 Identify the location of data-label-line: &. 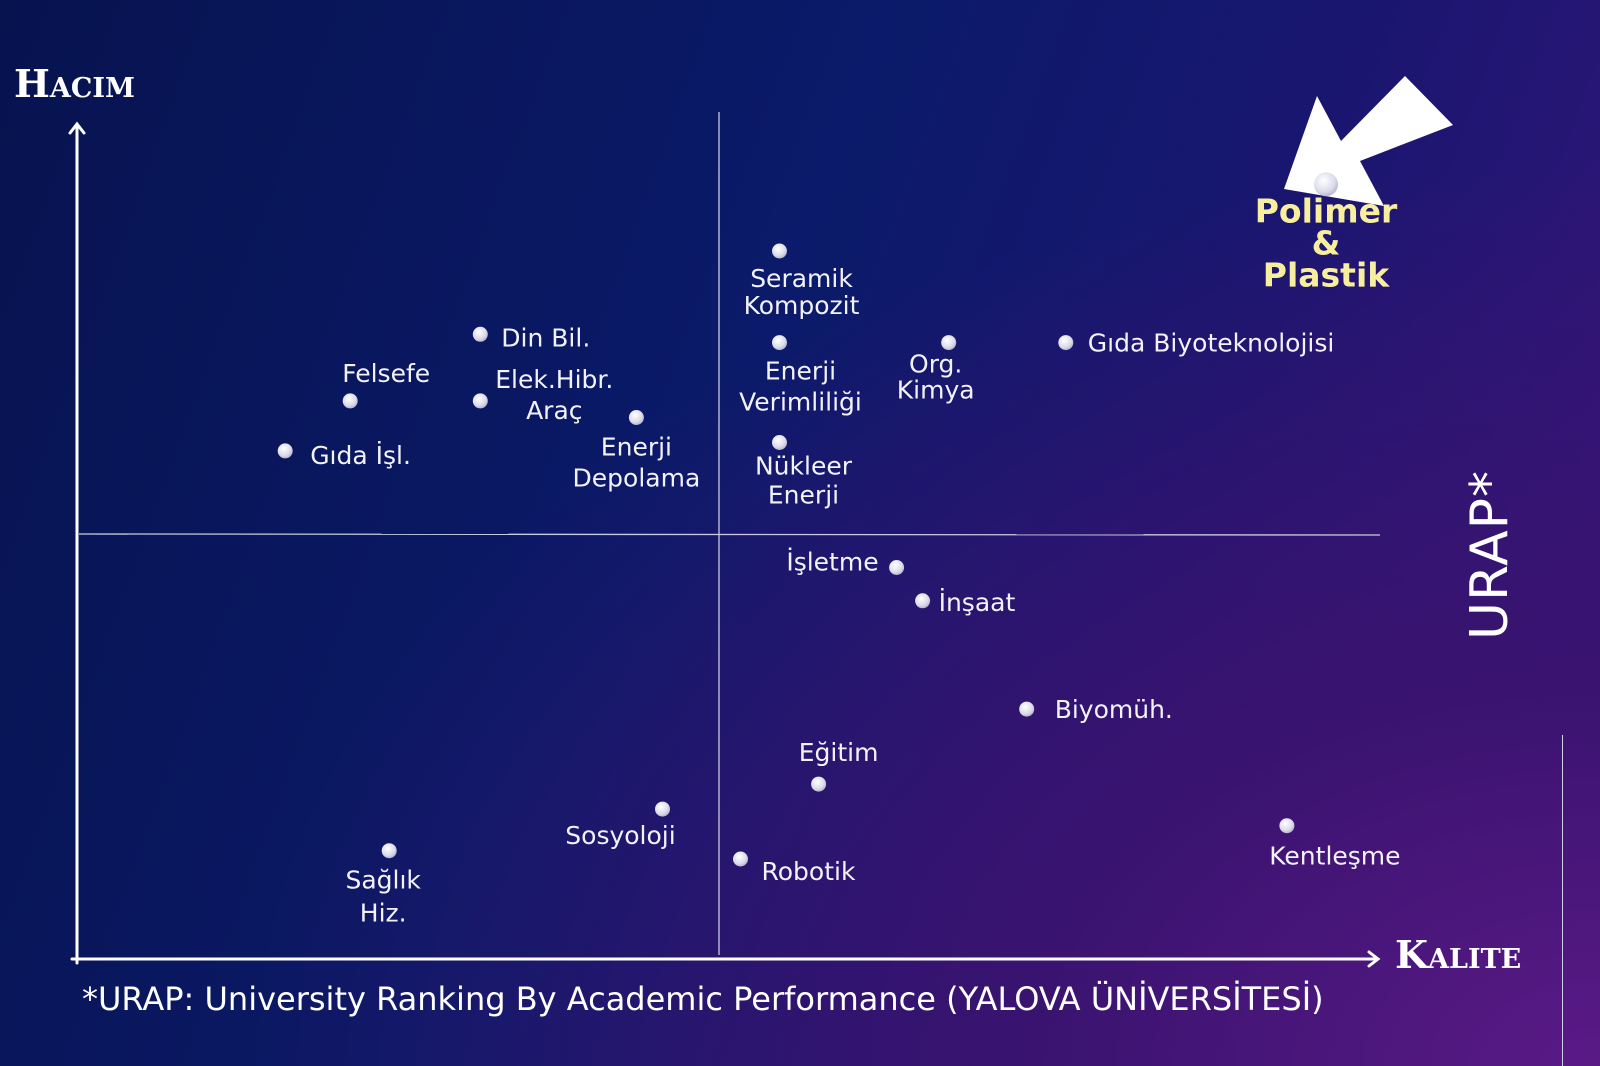
(1326, 242).